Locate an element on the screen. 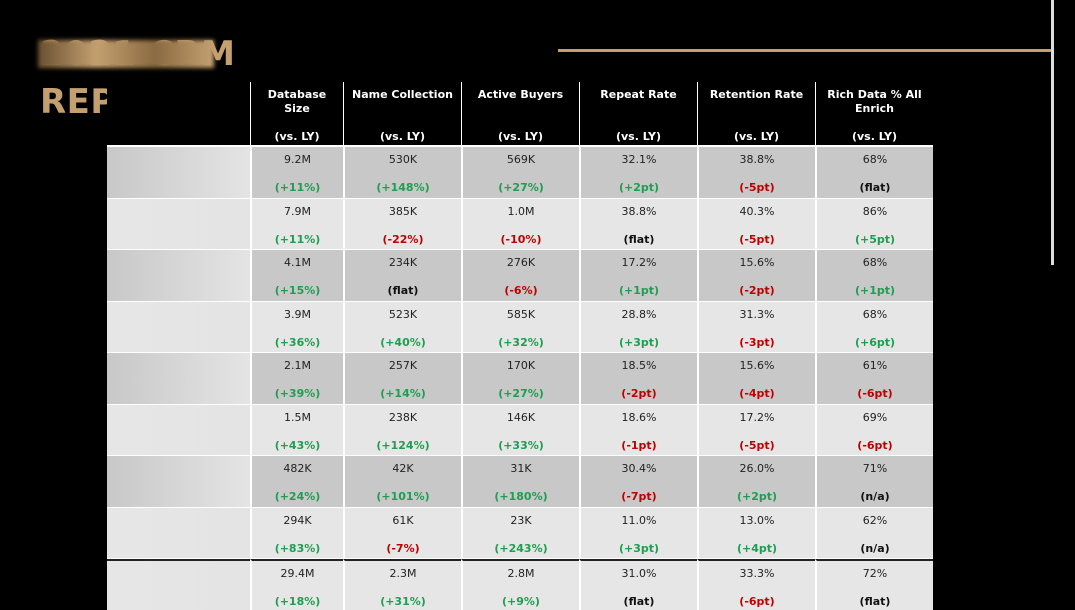 The height and width of the screenshot is (610, 1075). cell-value: 1.5M is located at coordinates (297, 417).